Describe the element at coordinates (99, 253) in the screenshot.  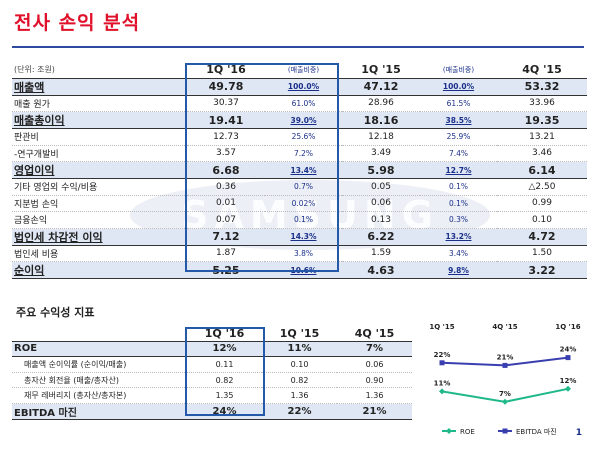
I see `row-label: 법인세 비용` at that location.